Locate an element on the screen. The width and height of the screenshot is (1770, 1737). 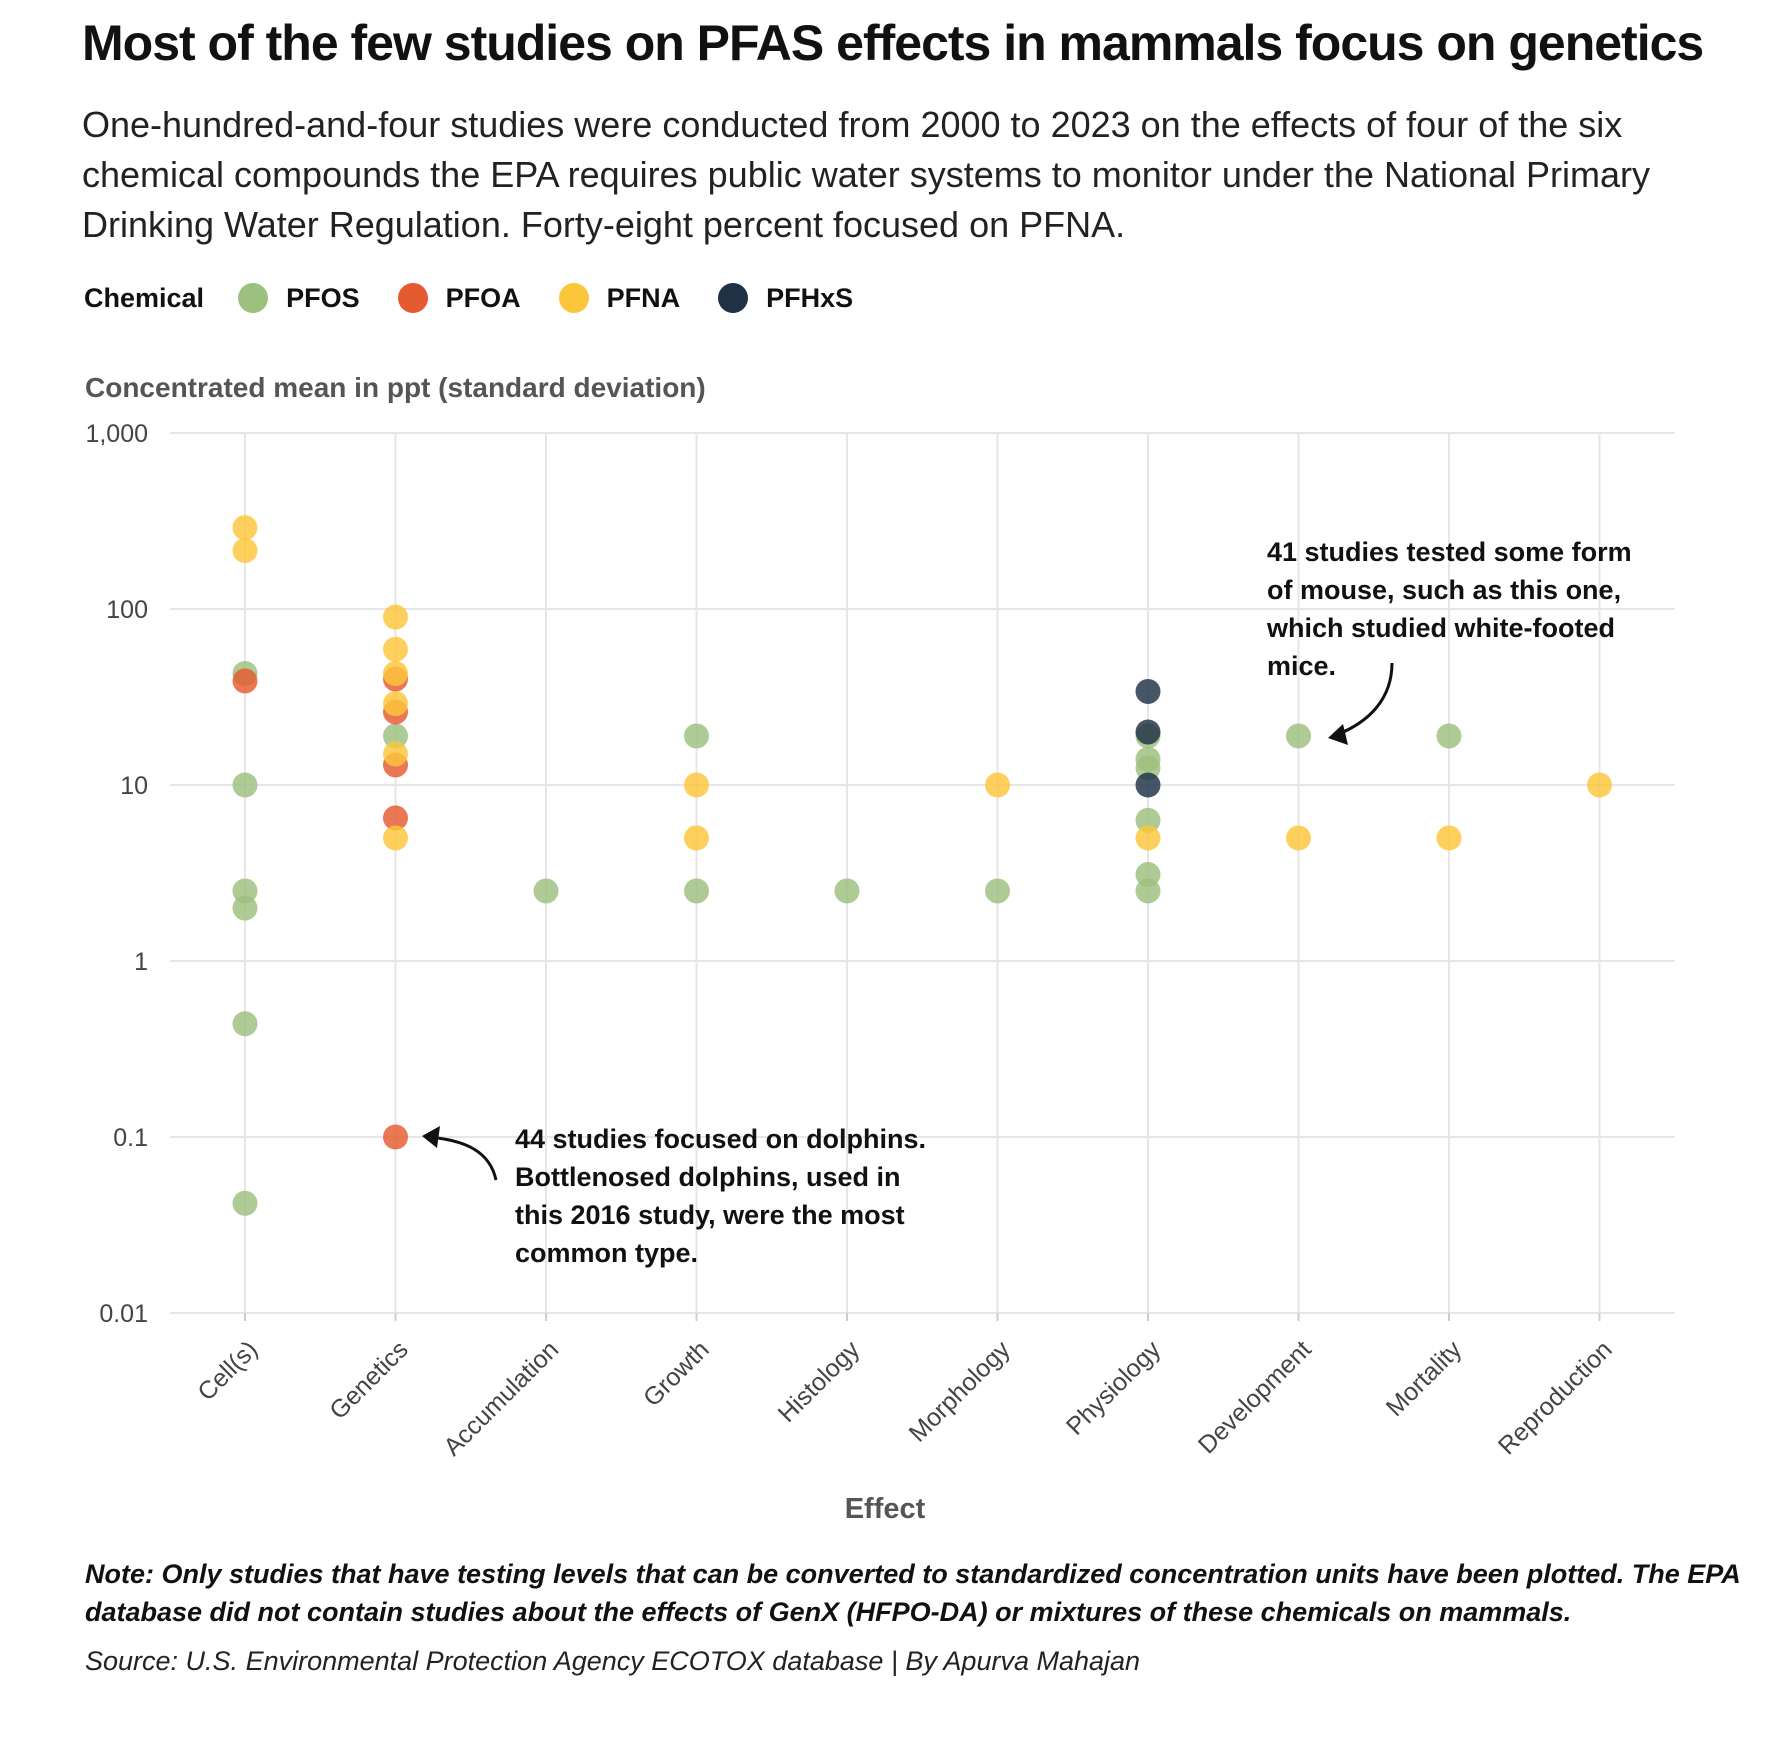
x-tick-label-physiology: Physiology is located at coordinates (1114, 1388).